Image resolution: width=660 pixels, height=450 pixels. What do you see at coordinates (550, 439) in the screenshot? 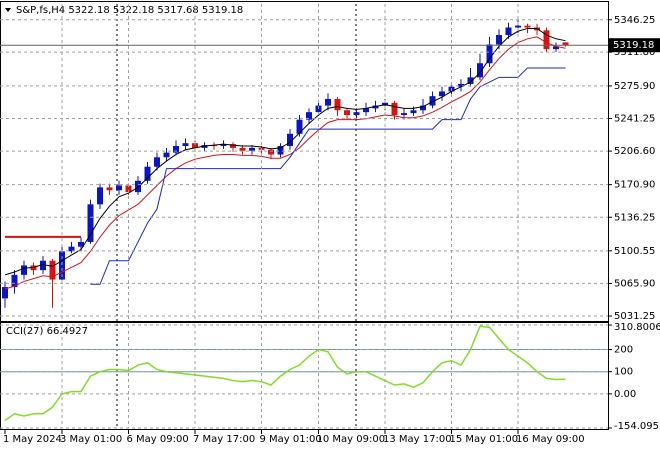
I see `x-tick-label: 16 May 09:00` at bounding box center [550, 439].